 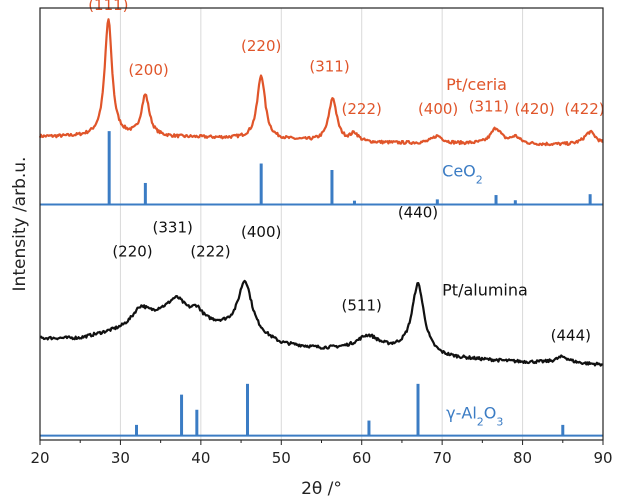 I want to click on x-axis-ticks: 20 30 40 50 60 70 80 90, so click(x=321, y=453).